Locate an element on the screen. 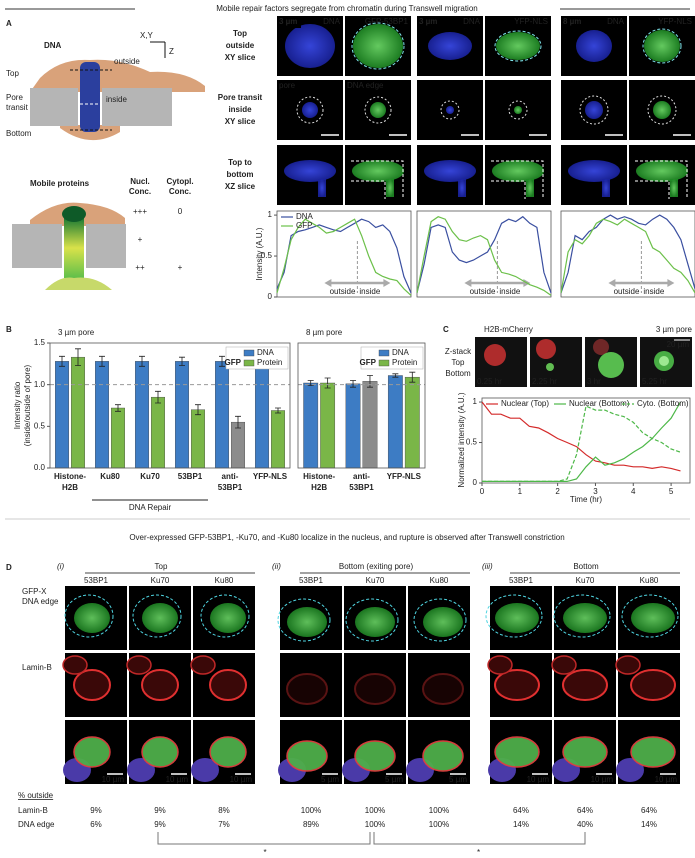  column-label: Ku70 is located at coordinates (585, 580).